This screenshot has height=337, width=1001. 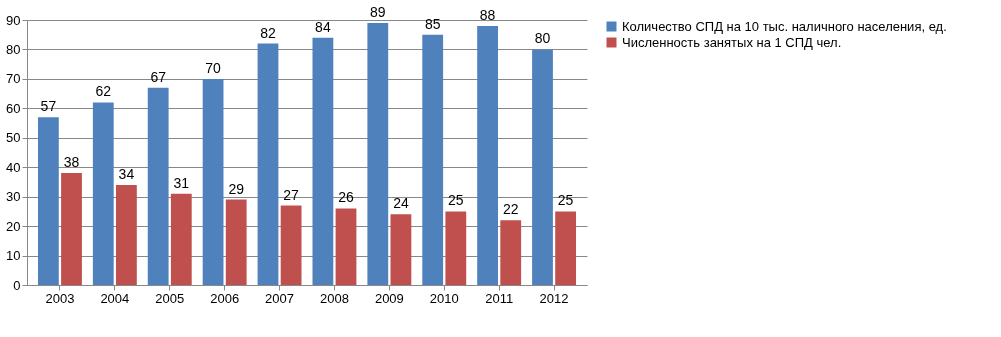 I want to click on data-label: 67, so click(x=158, y=76).